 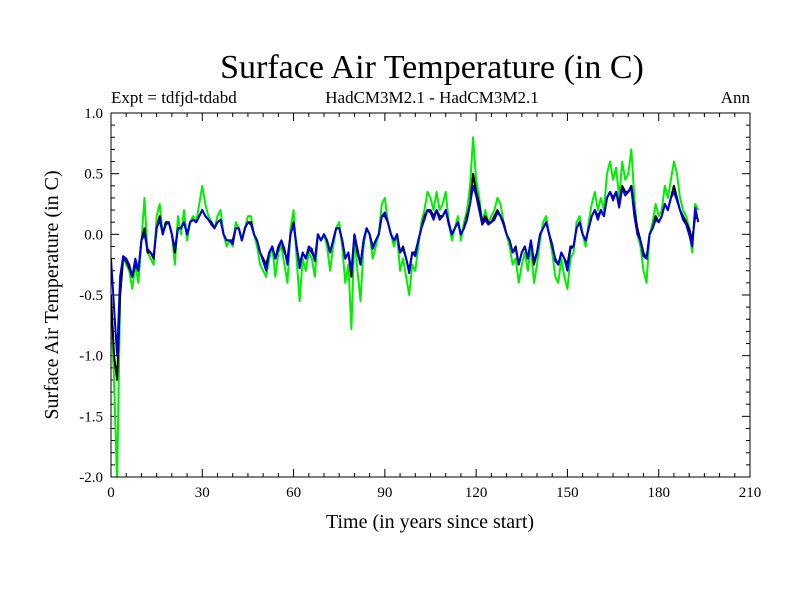 I want to click on y-tick-label: -1.5, so click(x=91, y=417).